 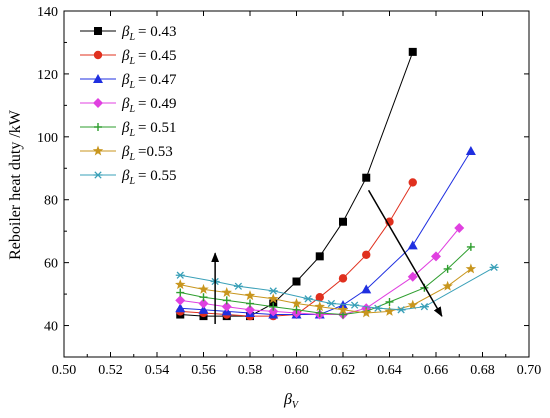 I want to click on legend-label: βL = 0.51, so click(x=149, y=129).